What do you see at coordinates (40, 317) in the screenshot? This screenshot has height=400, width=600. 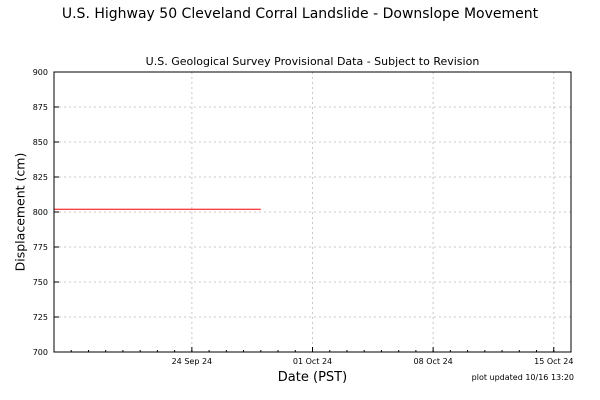 I see `y-tick-label: 725` at bounding box center [40, 317].